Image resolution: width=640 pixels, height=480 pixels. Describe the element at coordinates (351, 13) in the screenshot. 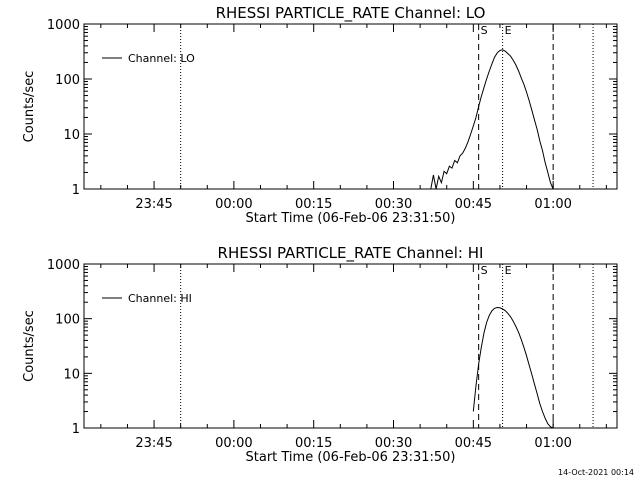

I see `chart-title: RHESSI PARTICLE_RATE Channel: LO` at that location.